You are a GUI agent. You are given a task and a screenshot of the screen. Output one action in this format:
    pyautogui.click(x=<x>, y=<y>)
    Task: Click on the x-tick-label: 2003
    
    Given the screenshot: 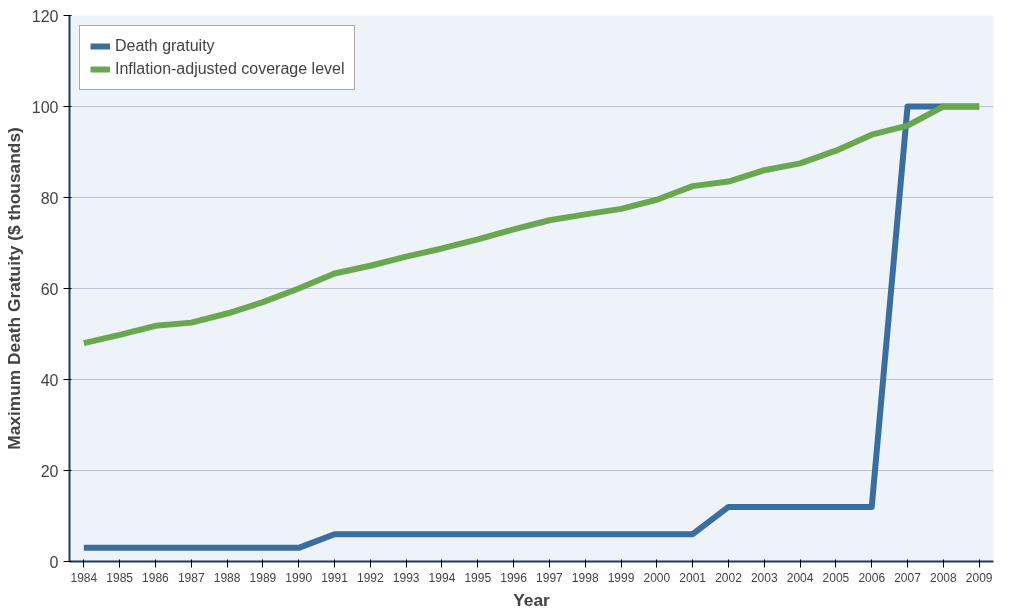 What is the action you would take?
    pyautogui.click(x=764, y=577)
    